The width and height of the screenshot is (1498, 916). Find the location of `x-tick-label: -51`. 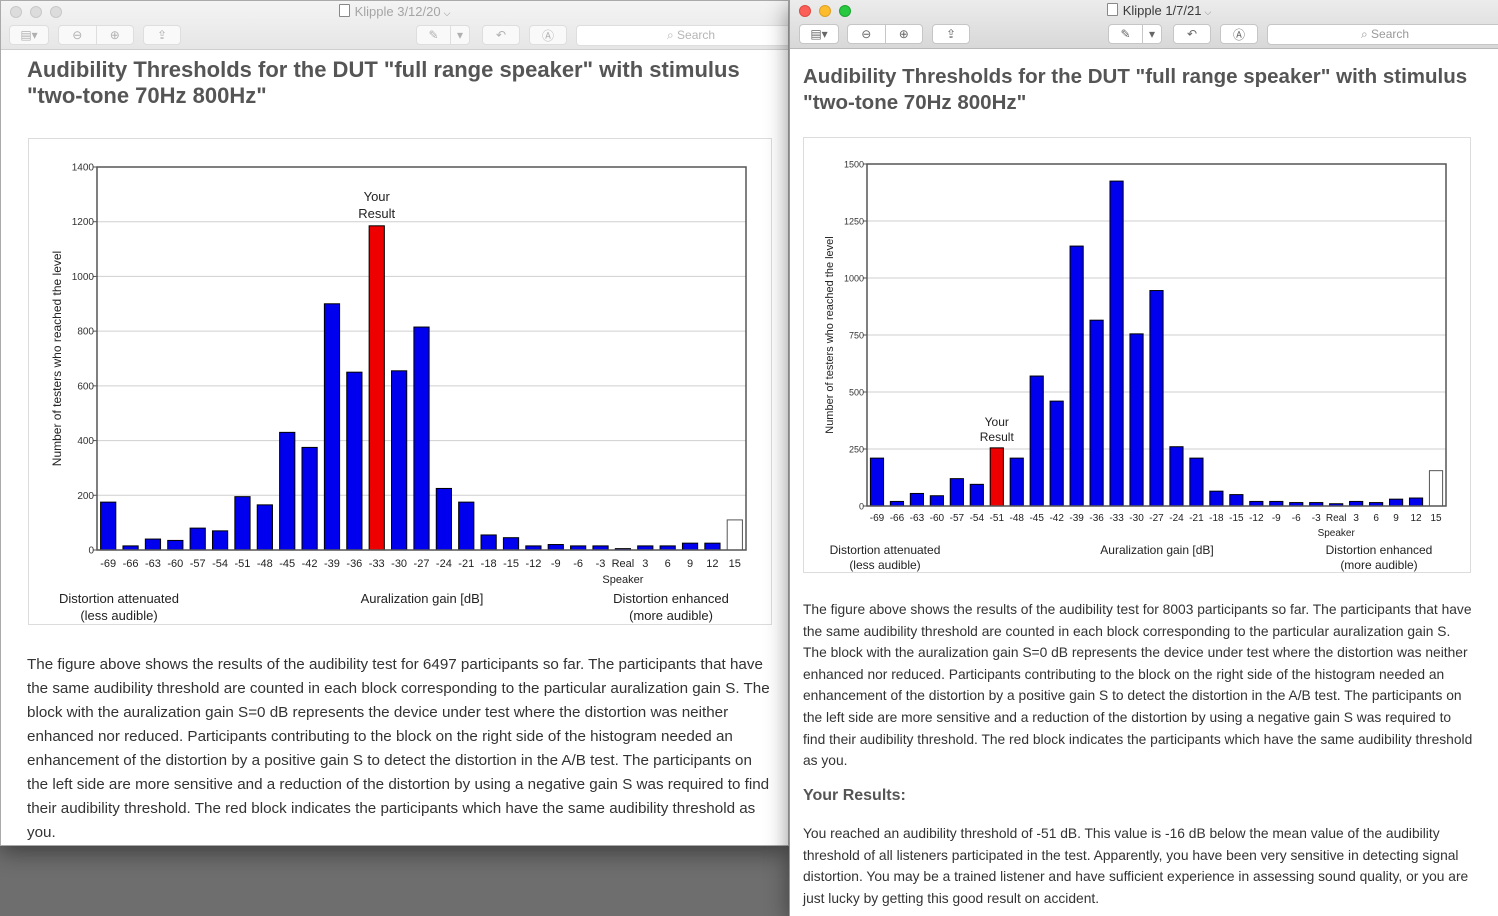

x-tick-label: -51 is located at coordinates (243, 564).